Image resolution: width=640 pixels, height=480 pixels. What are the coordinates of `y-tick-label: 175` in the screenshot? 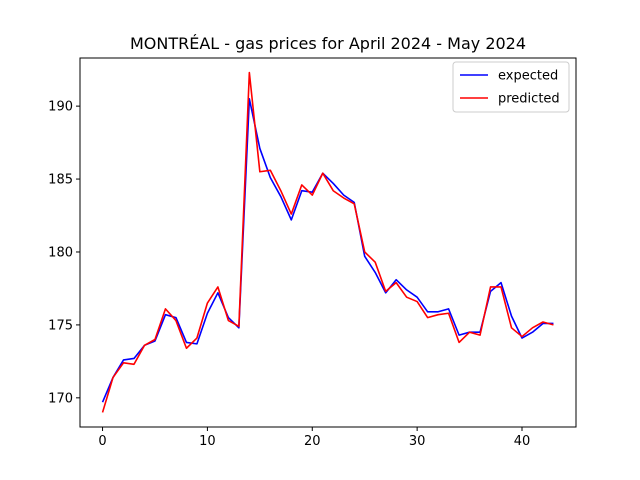 It's located at (60, 325).